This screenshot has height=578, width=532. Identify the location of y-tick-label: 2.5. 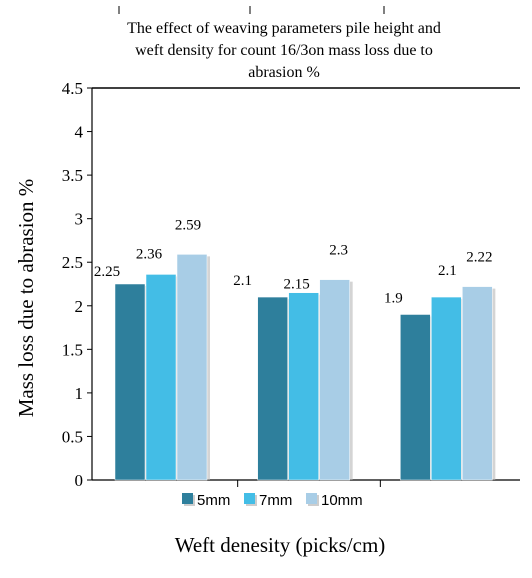
(72, 262).